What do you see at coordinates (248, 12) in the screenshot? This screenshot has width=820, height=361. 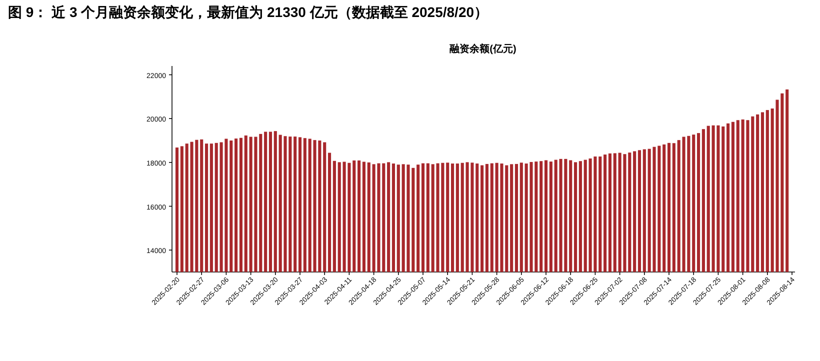 I see `chart-title: 图 9： 近 3 个月融资余额变化，最新值为 21330 亿元（数据截至 2025/8/20）` at bounding box center [248, 12].